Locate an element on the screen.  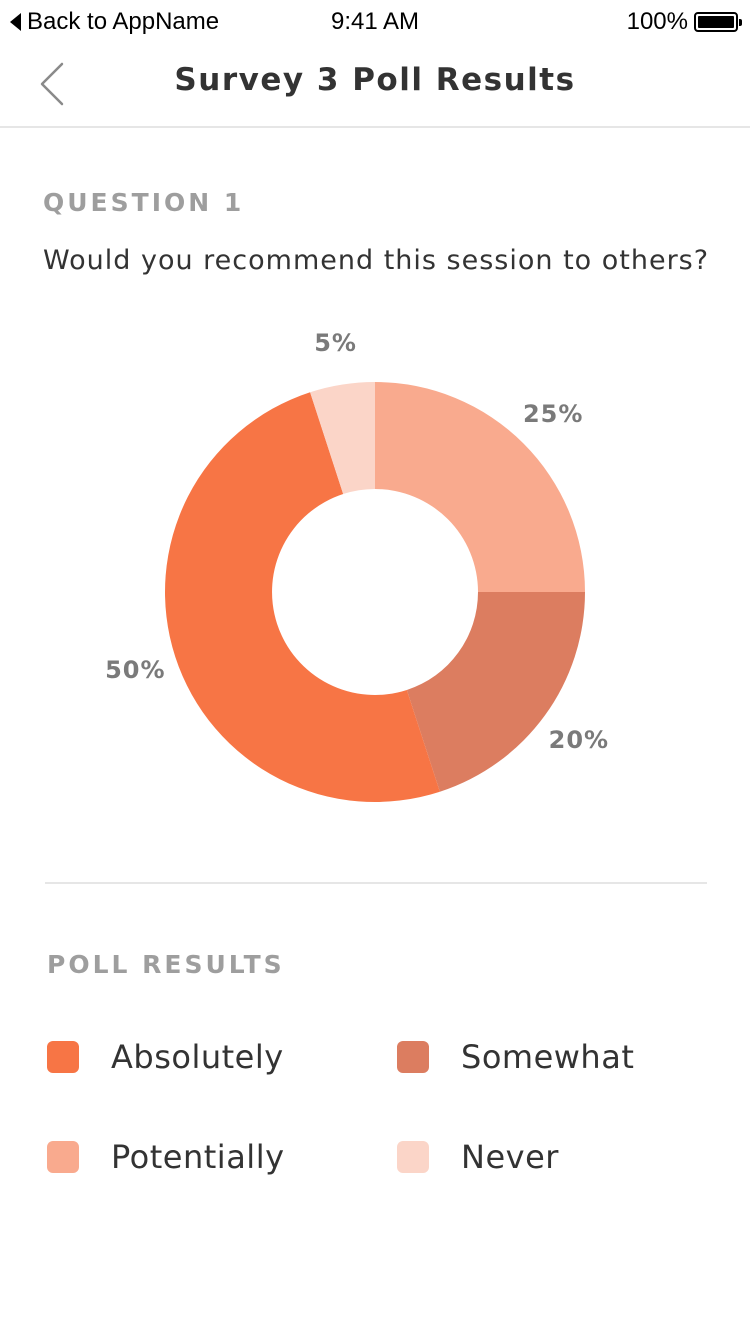
legend-item-potentially: Potentially is located at coordinates (166, 1157).